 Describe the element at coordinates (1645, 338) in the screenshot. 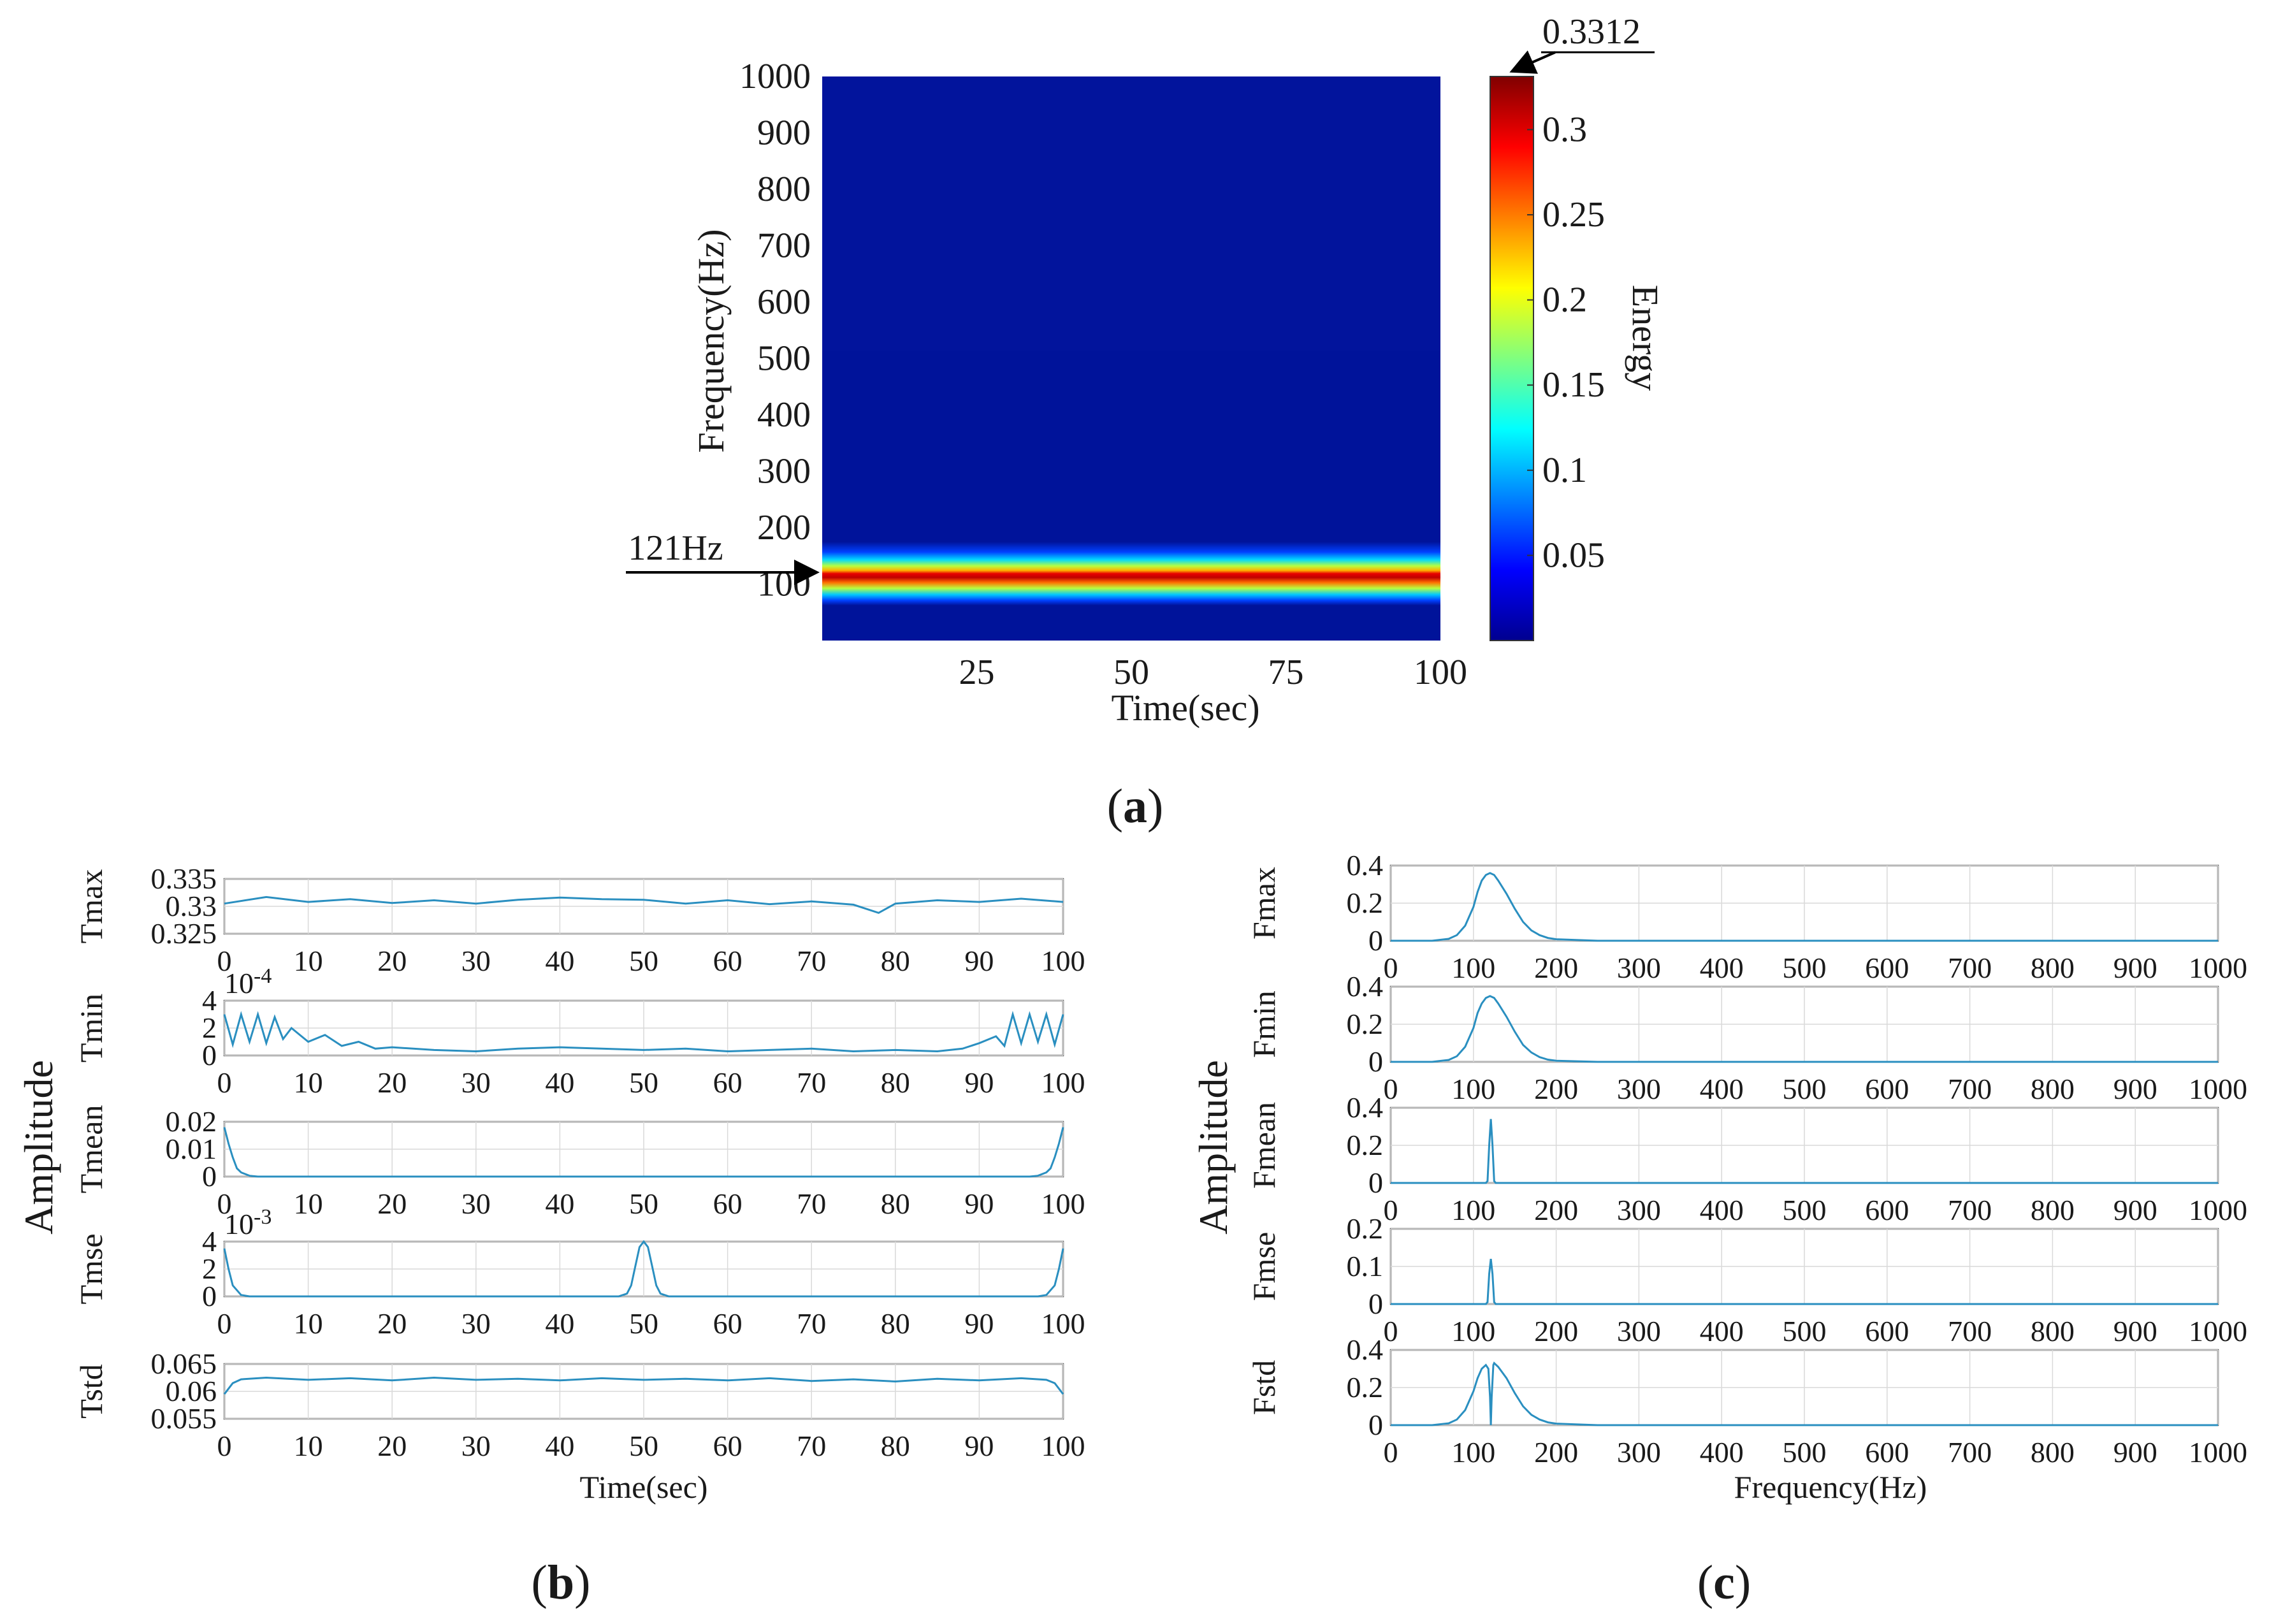

I see `colorbar-label: Energy` at that location.